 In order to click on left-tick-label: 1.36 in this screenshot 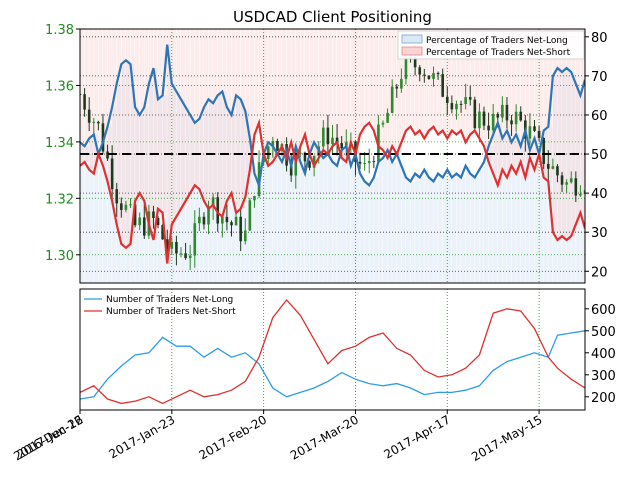, I will do `click(59, 86)`.